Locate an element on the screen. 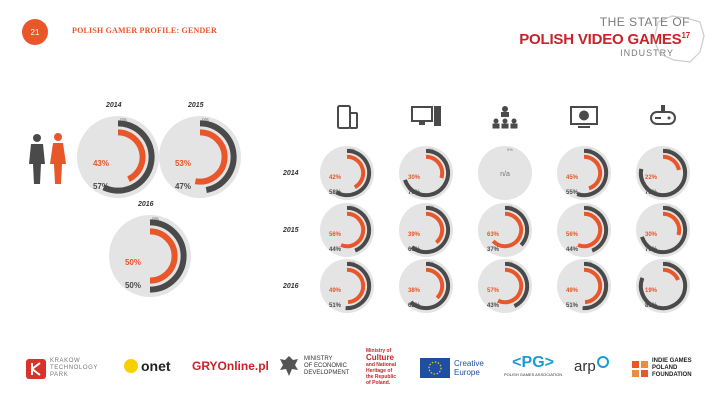 This screenshot has height=405, width=720. indie-games-poland-logo: INDIE GAMES POLAND FOUNDATION is located at coordinates (662, 368).